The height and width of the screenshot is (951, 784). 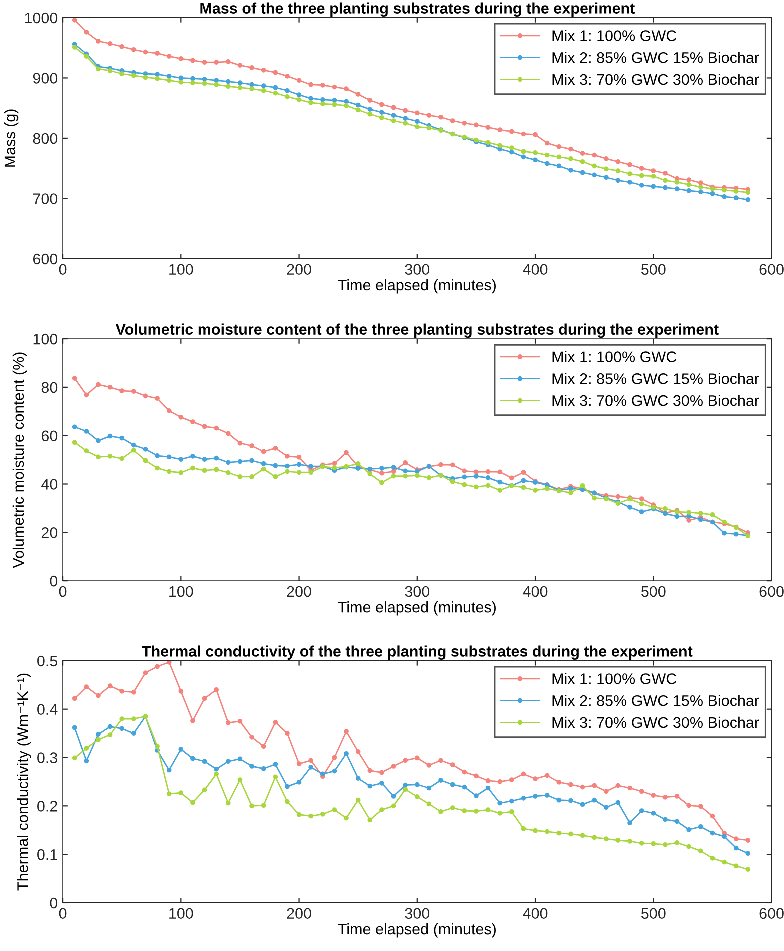 I want to click on y-tick-label: 1000, so click(x=41, y=18).